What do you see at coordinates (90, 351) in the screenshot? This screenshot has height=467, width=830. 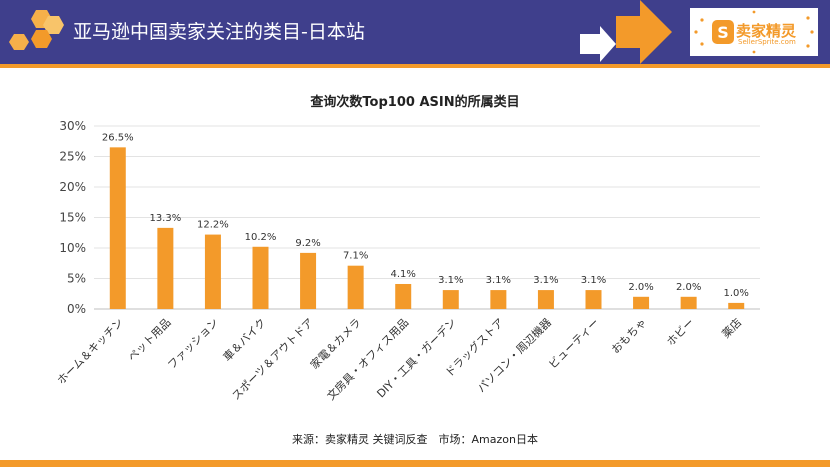 I see `x-tick-label: ホーム＆キッチン` at bounding box center [90, 351].